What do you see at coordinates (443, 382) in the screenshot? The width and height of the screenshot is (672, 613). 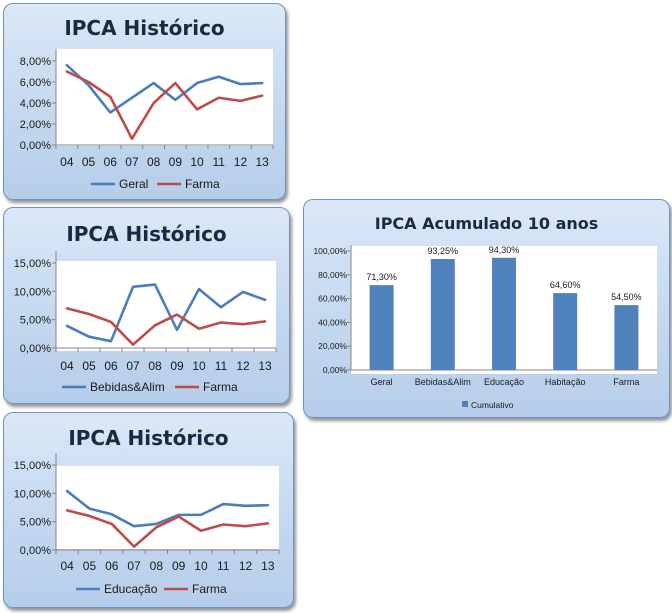 I see `x-tick-label: Bebidas&Alim` at bounding box center [443, 382].